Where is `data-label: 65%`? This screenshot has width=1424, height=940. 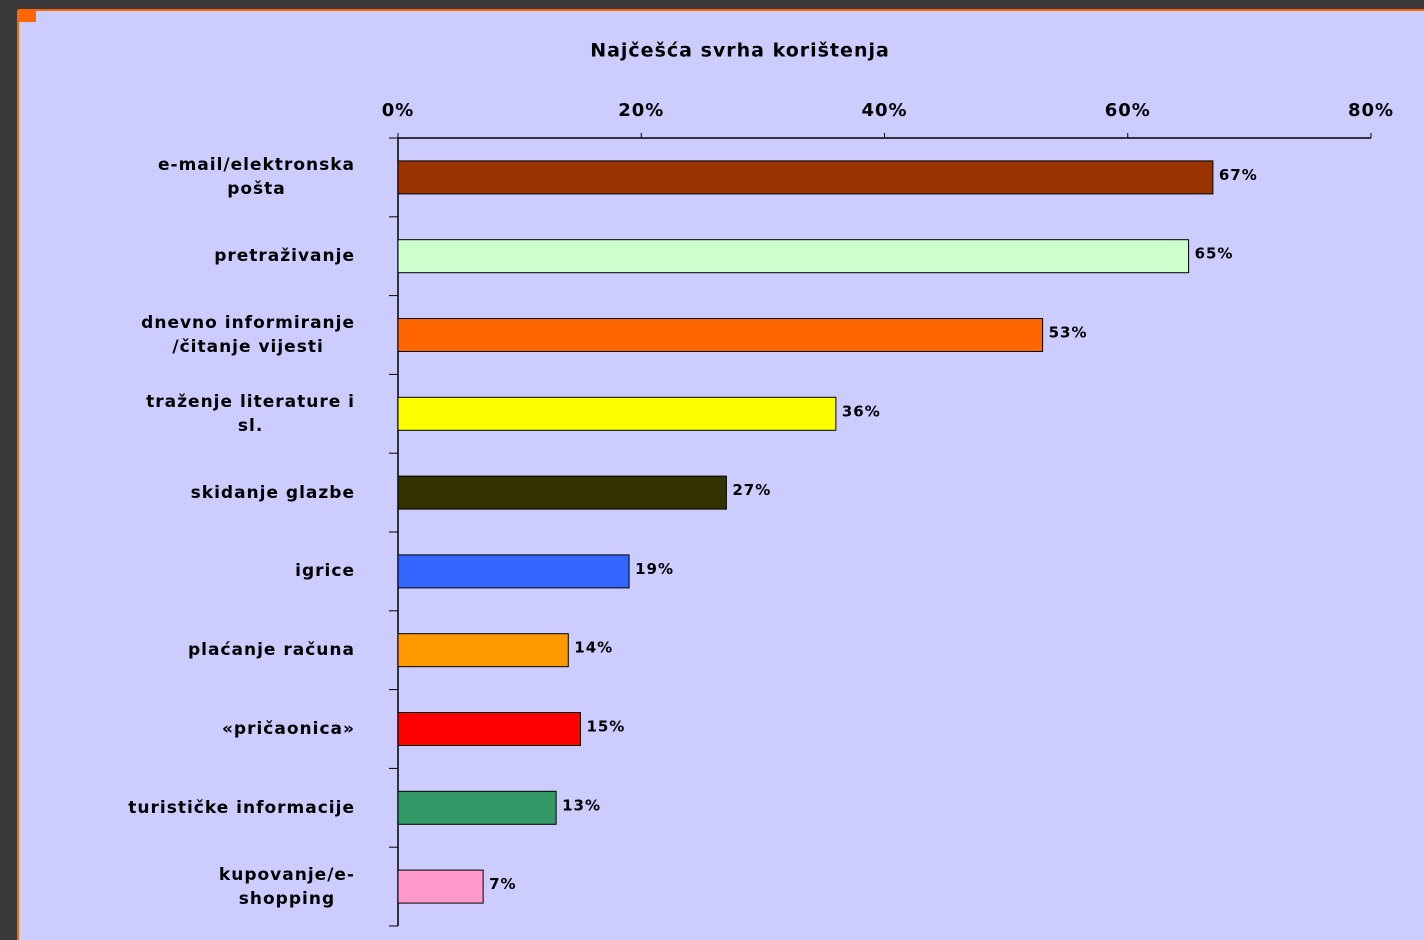
data-label: 65% is located at coordinates (1214, 254).